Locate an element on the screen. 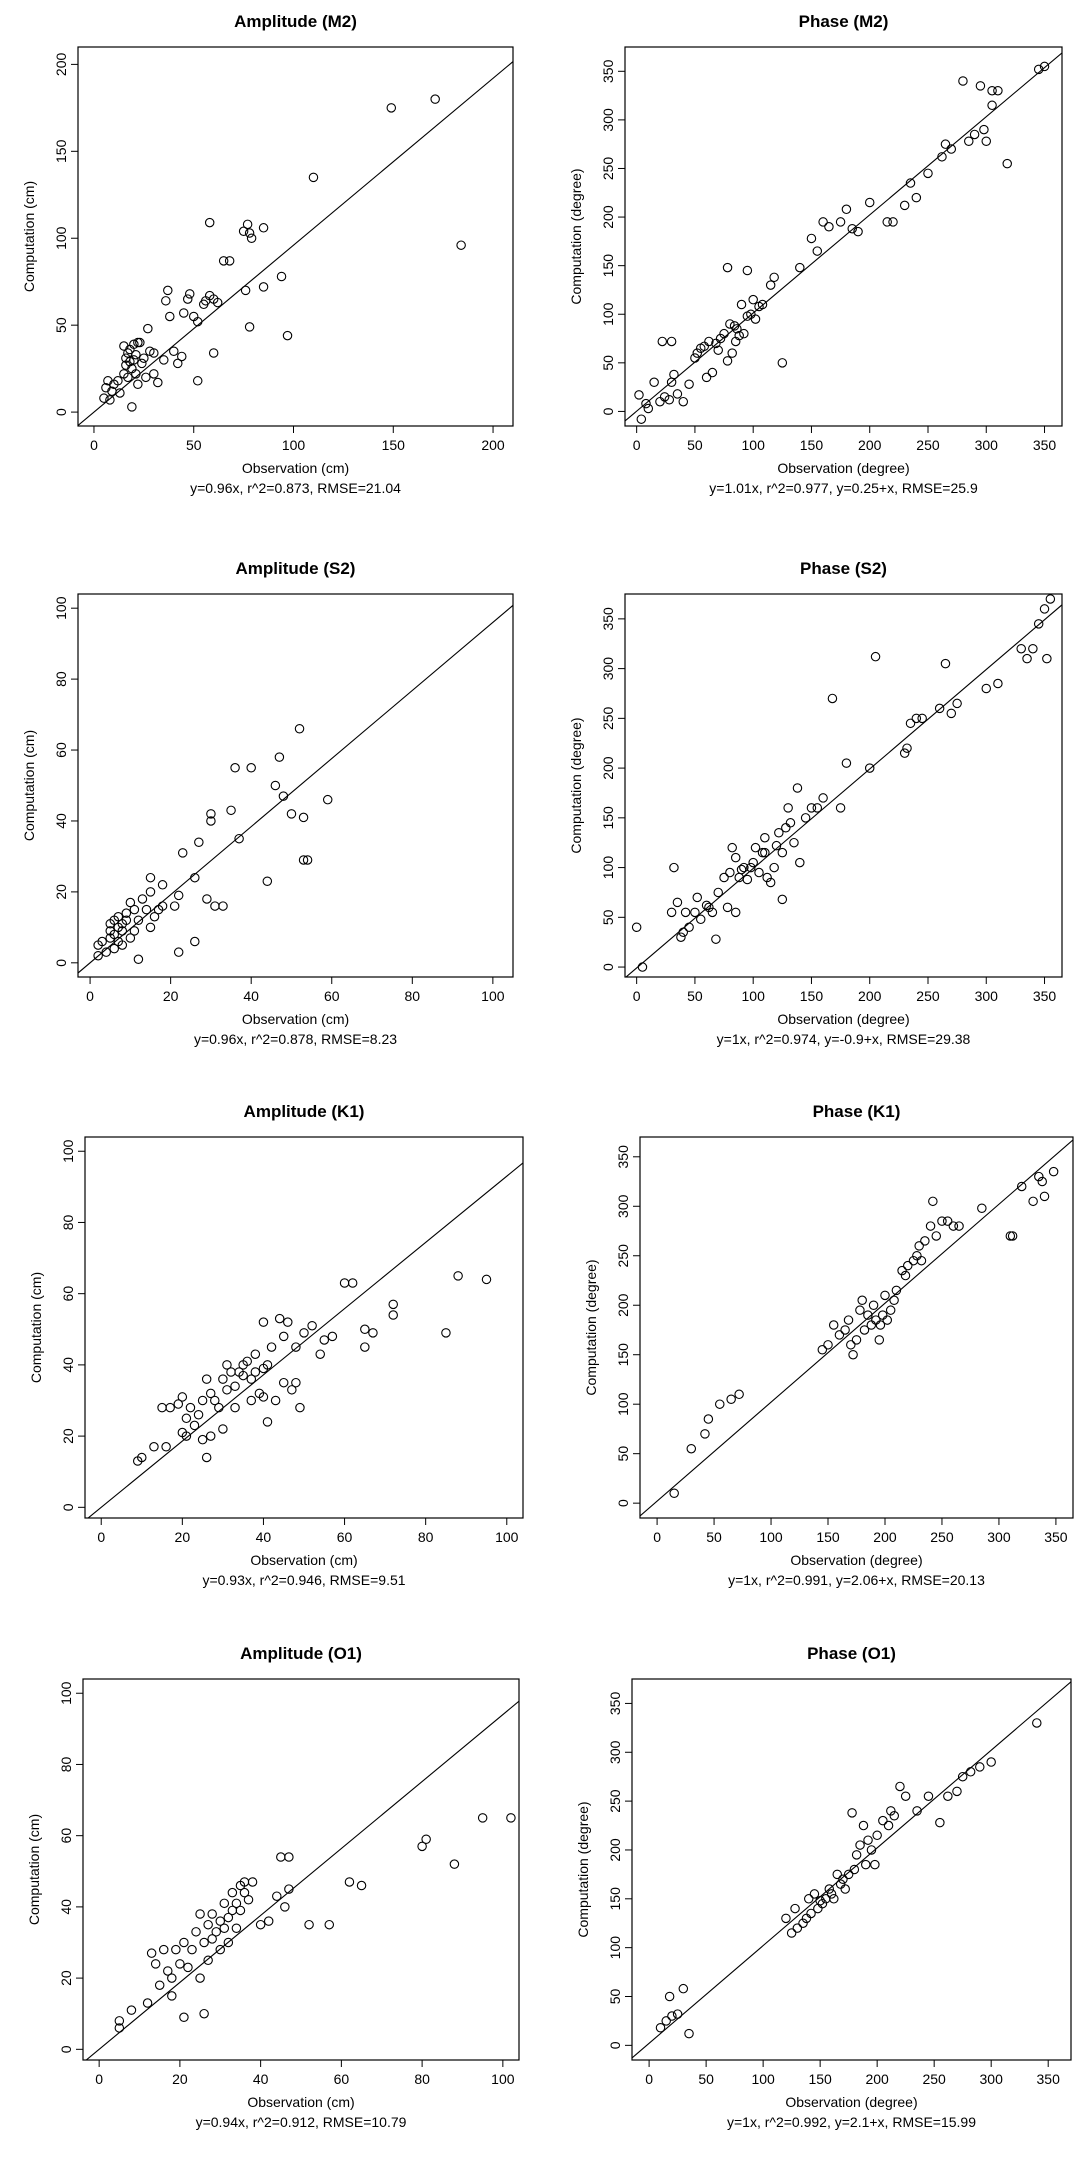 The width and height of the screenshot is (1085, 2162). y-tick-label: 50 is located at coordinates (608, 917).